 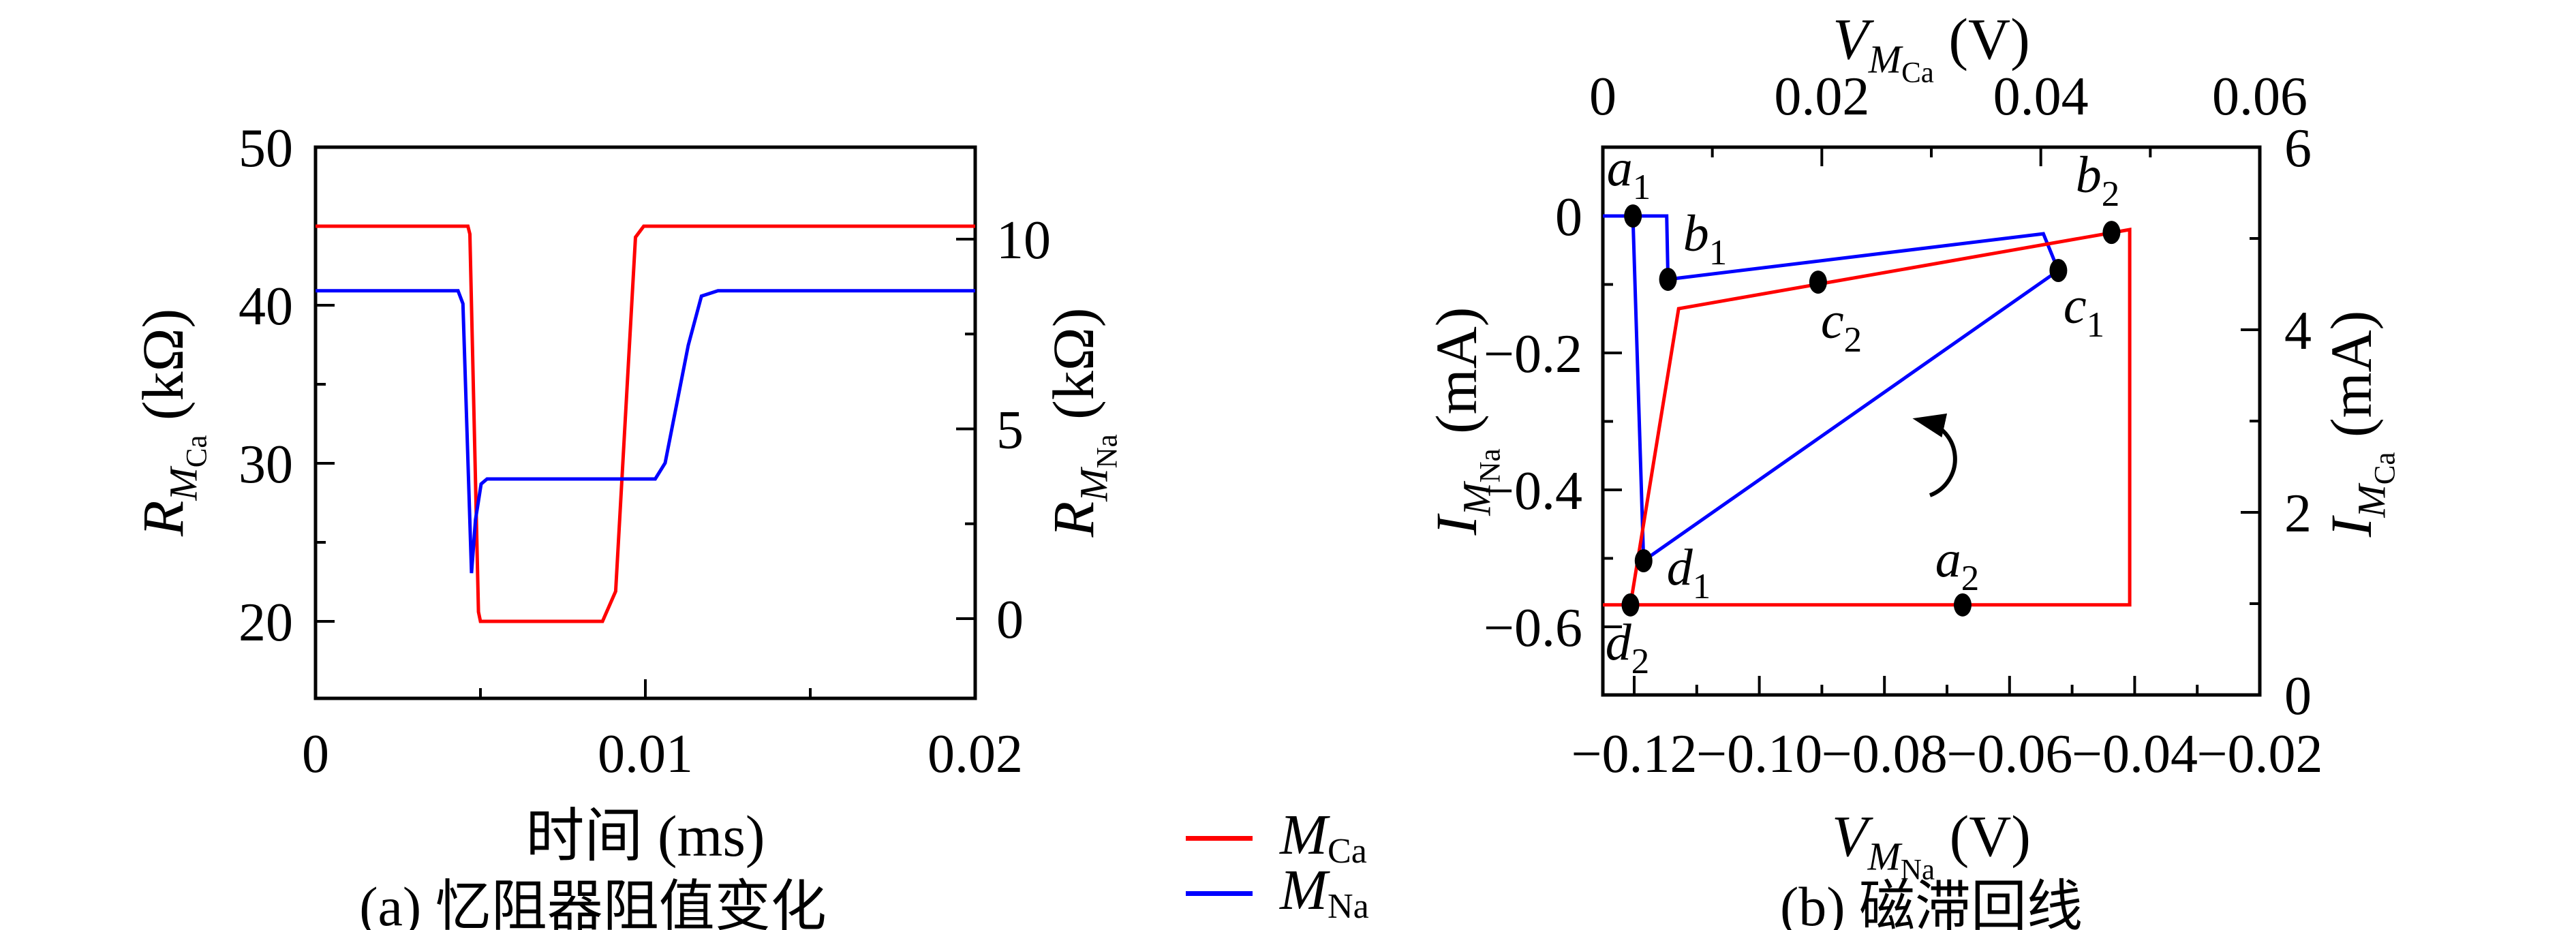 I want to click on y-left-tick-label: 0, so click(x=1569, y=217).